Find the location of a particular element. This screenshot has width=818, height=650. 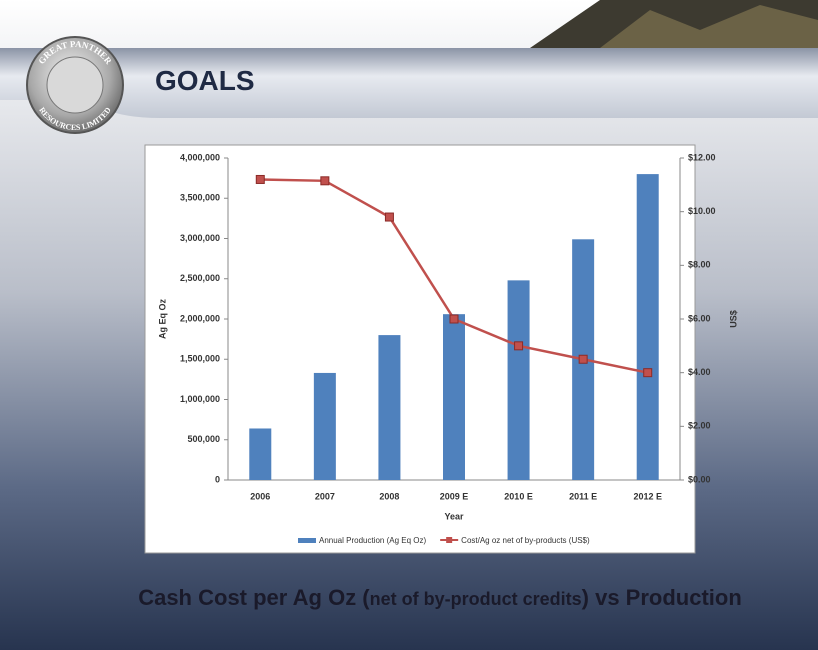

y-tick-label: 1,000,000 is located at coordinates (200, 399).